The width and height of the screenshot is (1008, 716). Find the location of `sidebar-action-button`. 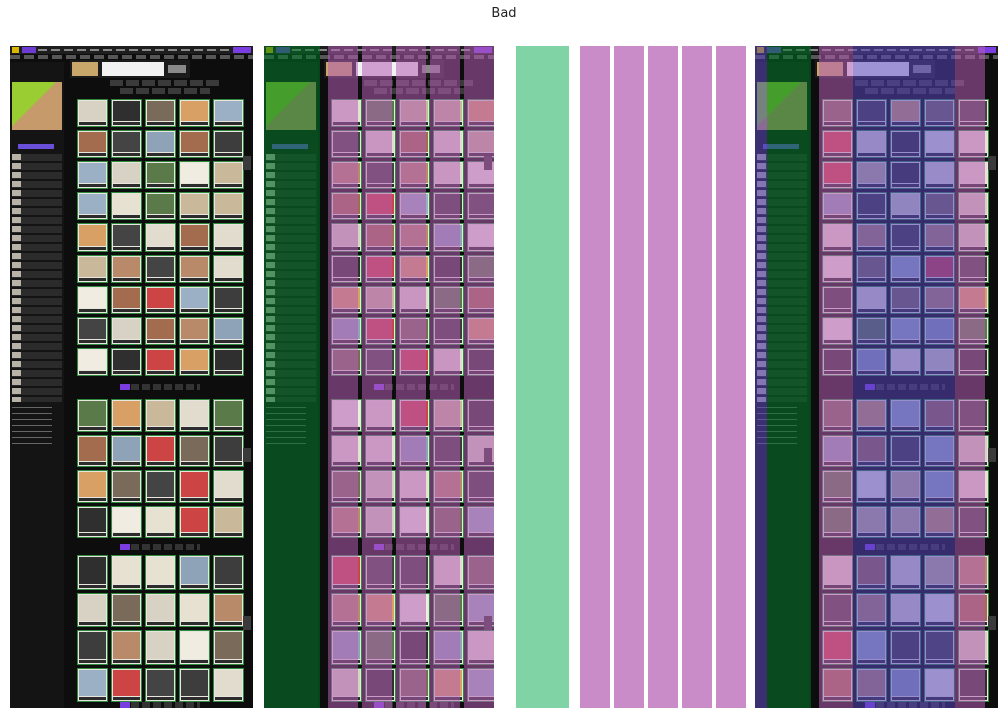

sidebar-action-button is located at coordinates (36, 146).